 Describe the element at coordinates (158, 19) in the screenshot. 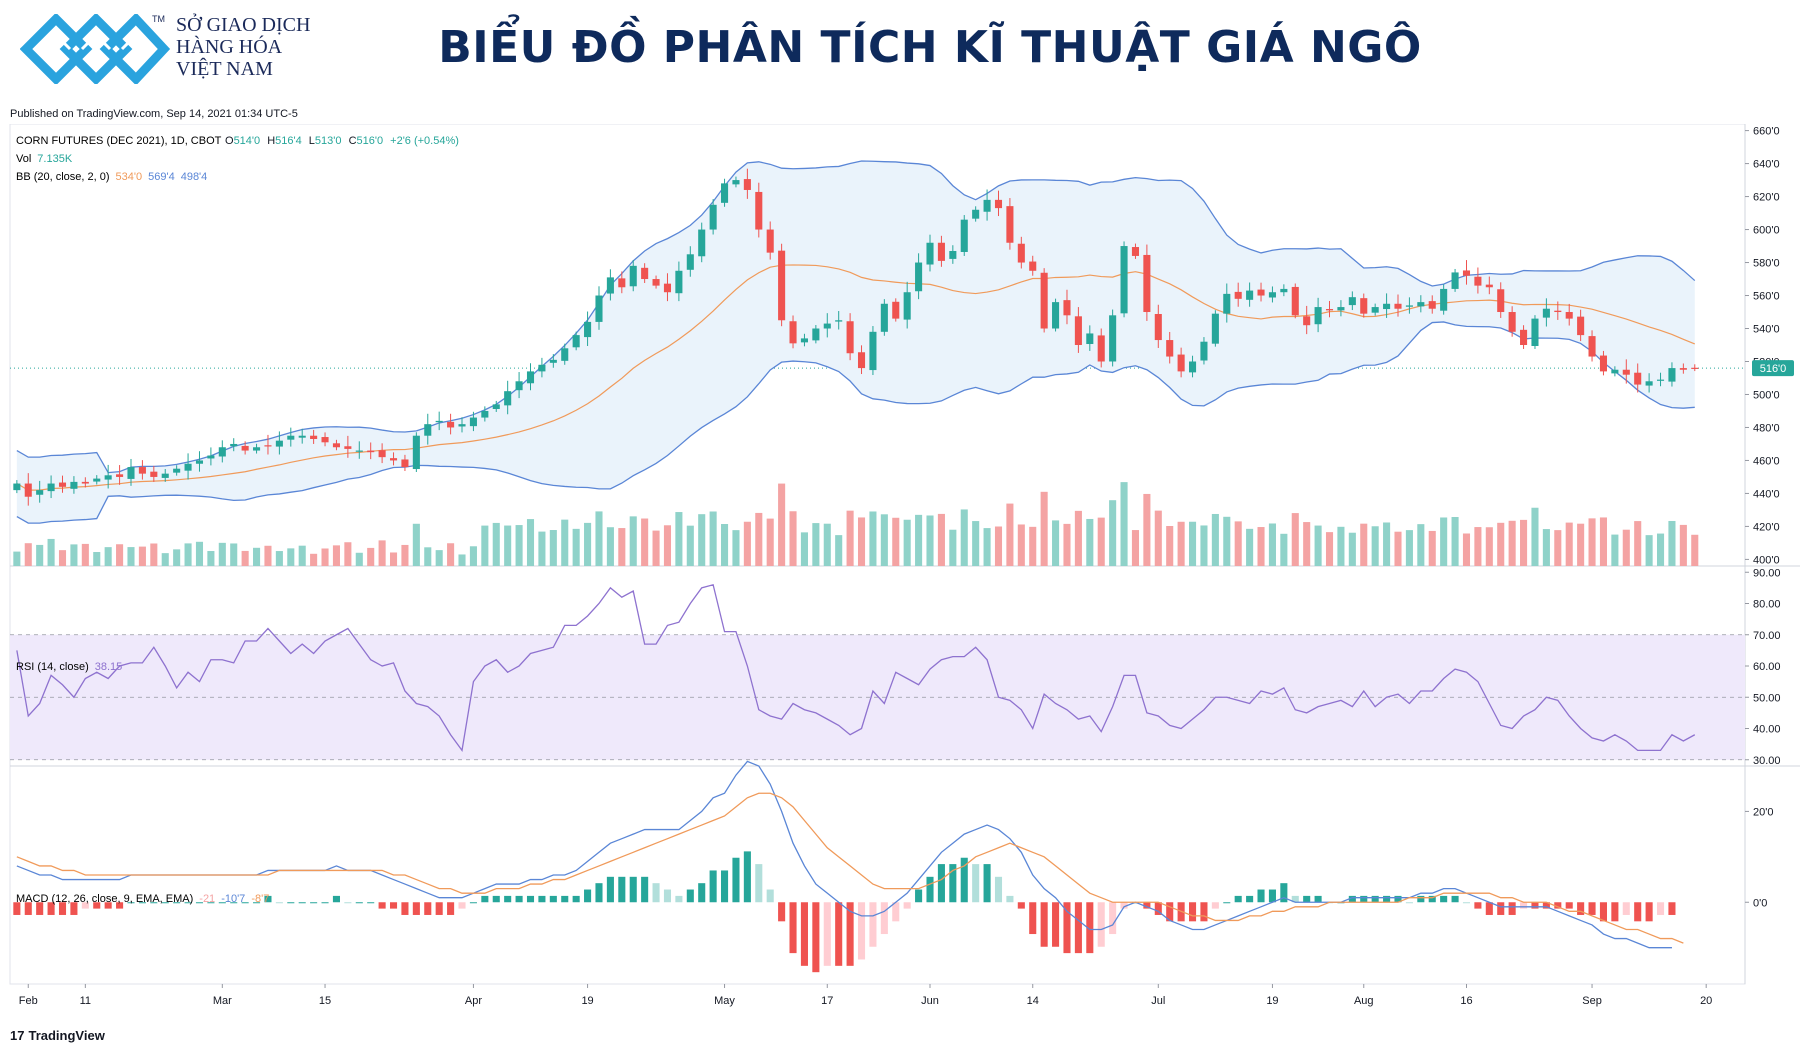

I see `logo-trademark: TM` at that location.